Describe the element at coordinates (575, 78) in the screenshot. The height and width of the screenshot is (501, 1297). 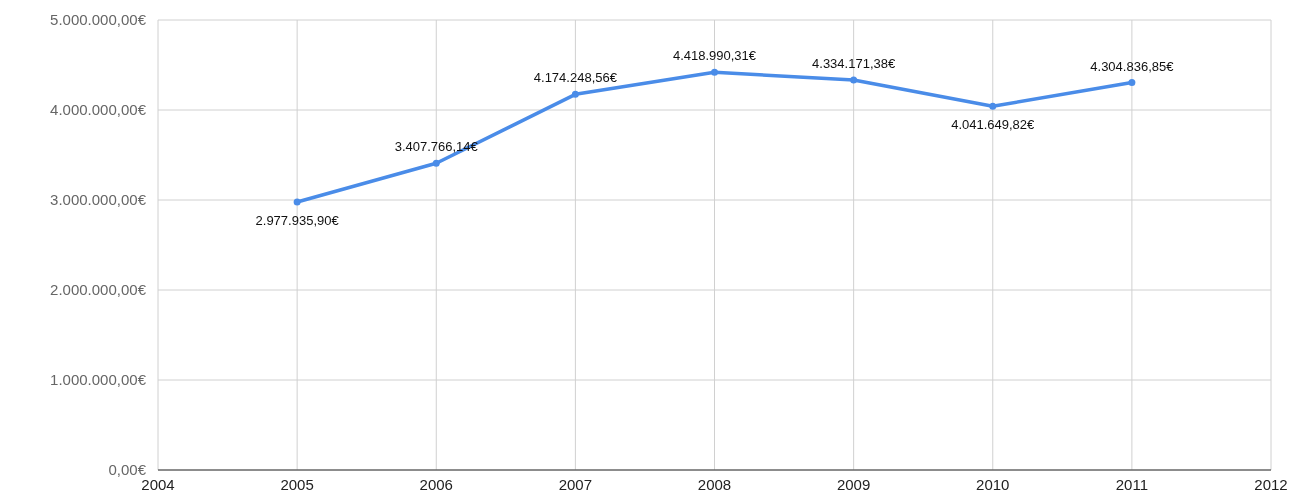
I see `data-label: 4.174.248,56€` at that location.